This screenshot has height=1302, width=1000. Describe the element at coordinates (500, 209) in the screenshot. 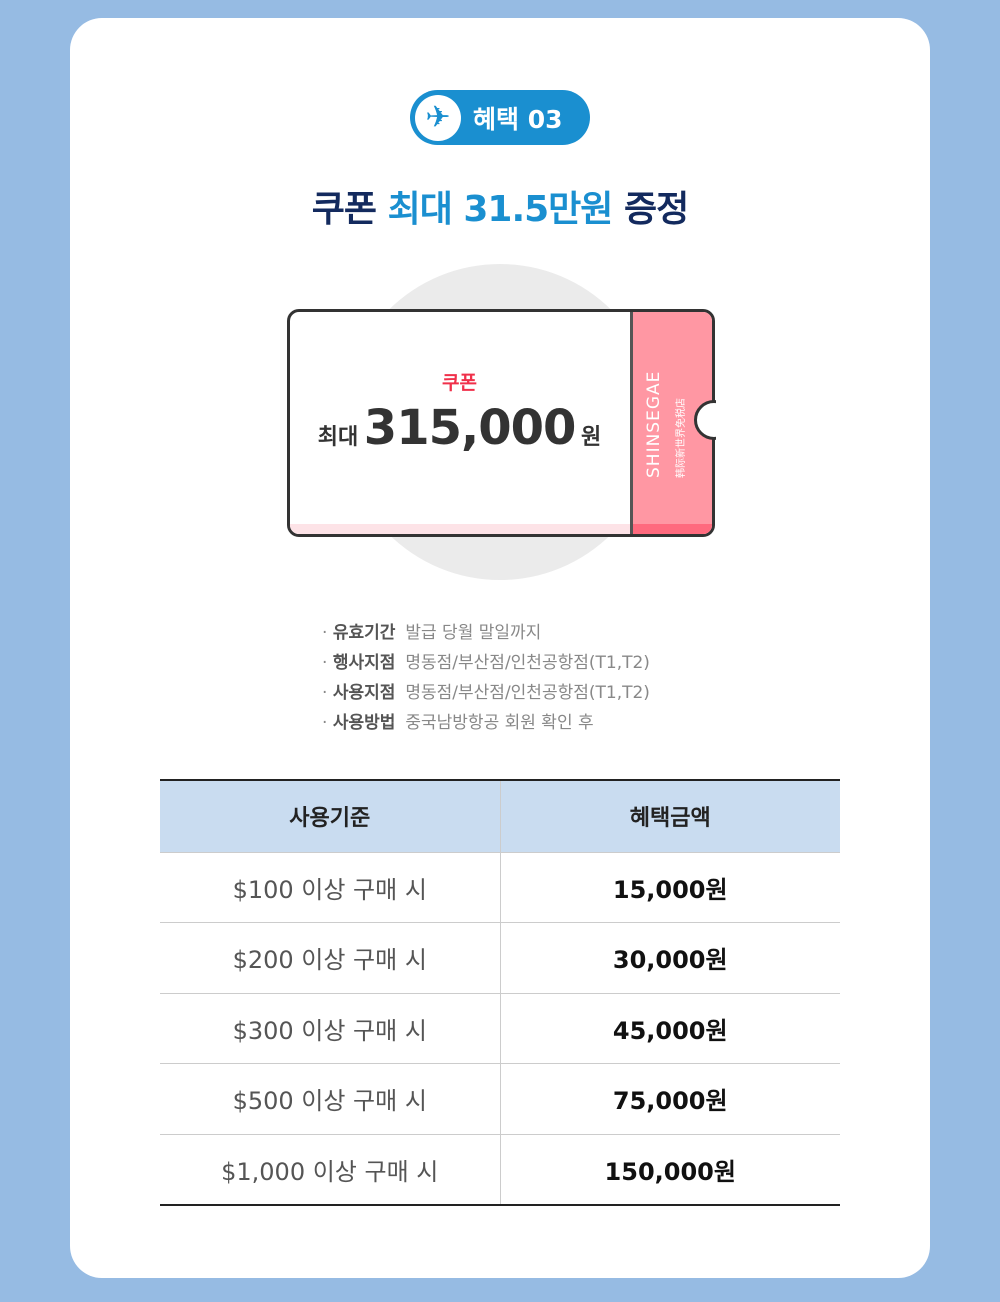

I see `title-highlight: 최대 31.5만원` at that location.